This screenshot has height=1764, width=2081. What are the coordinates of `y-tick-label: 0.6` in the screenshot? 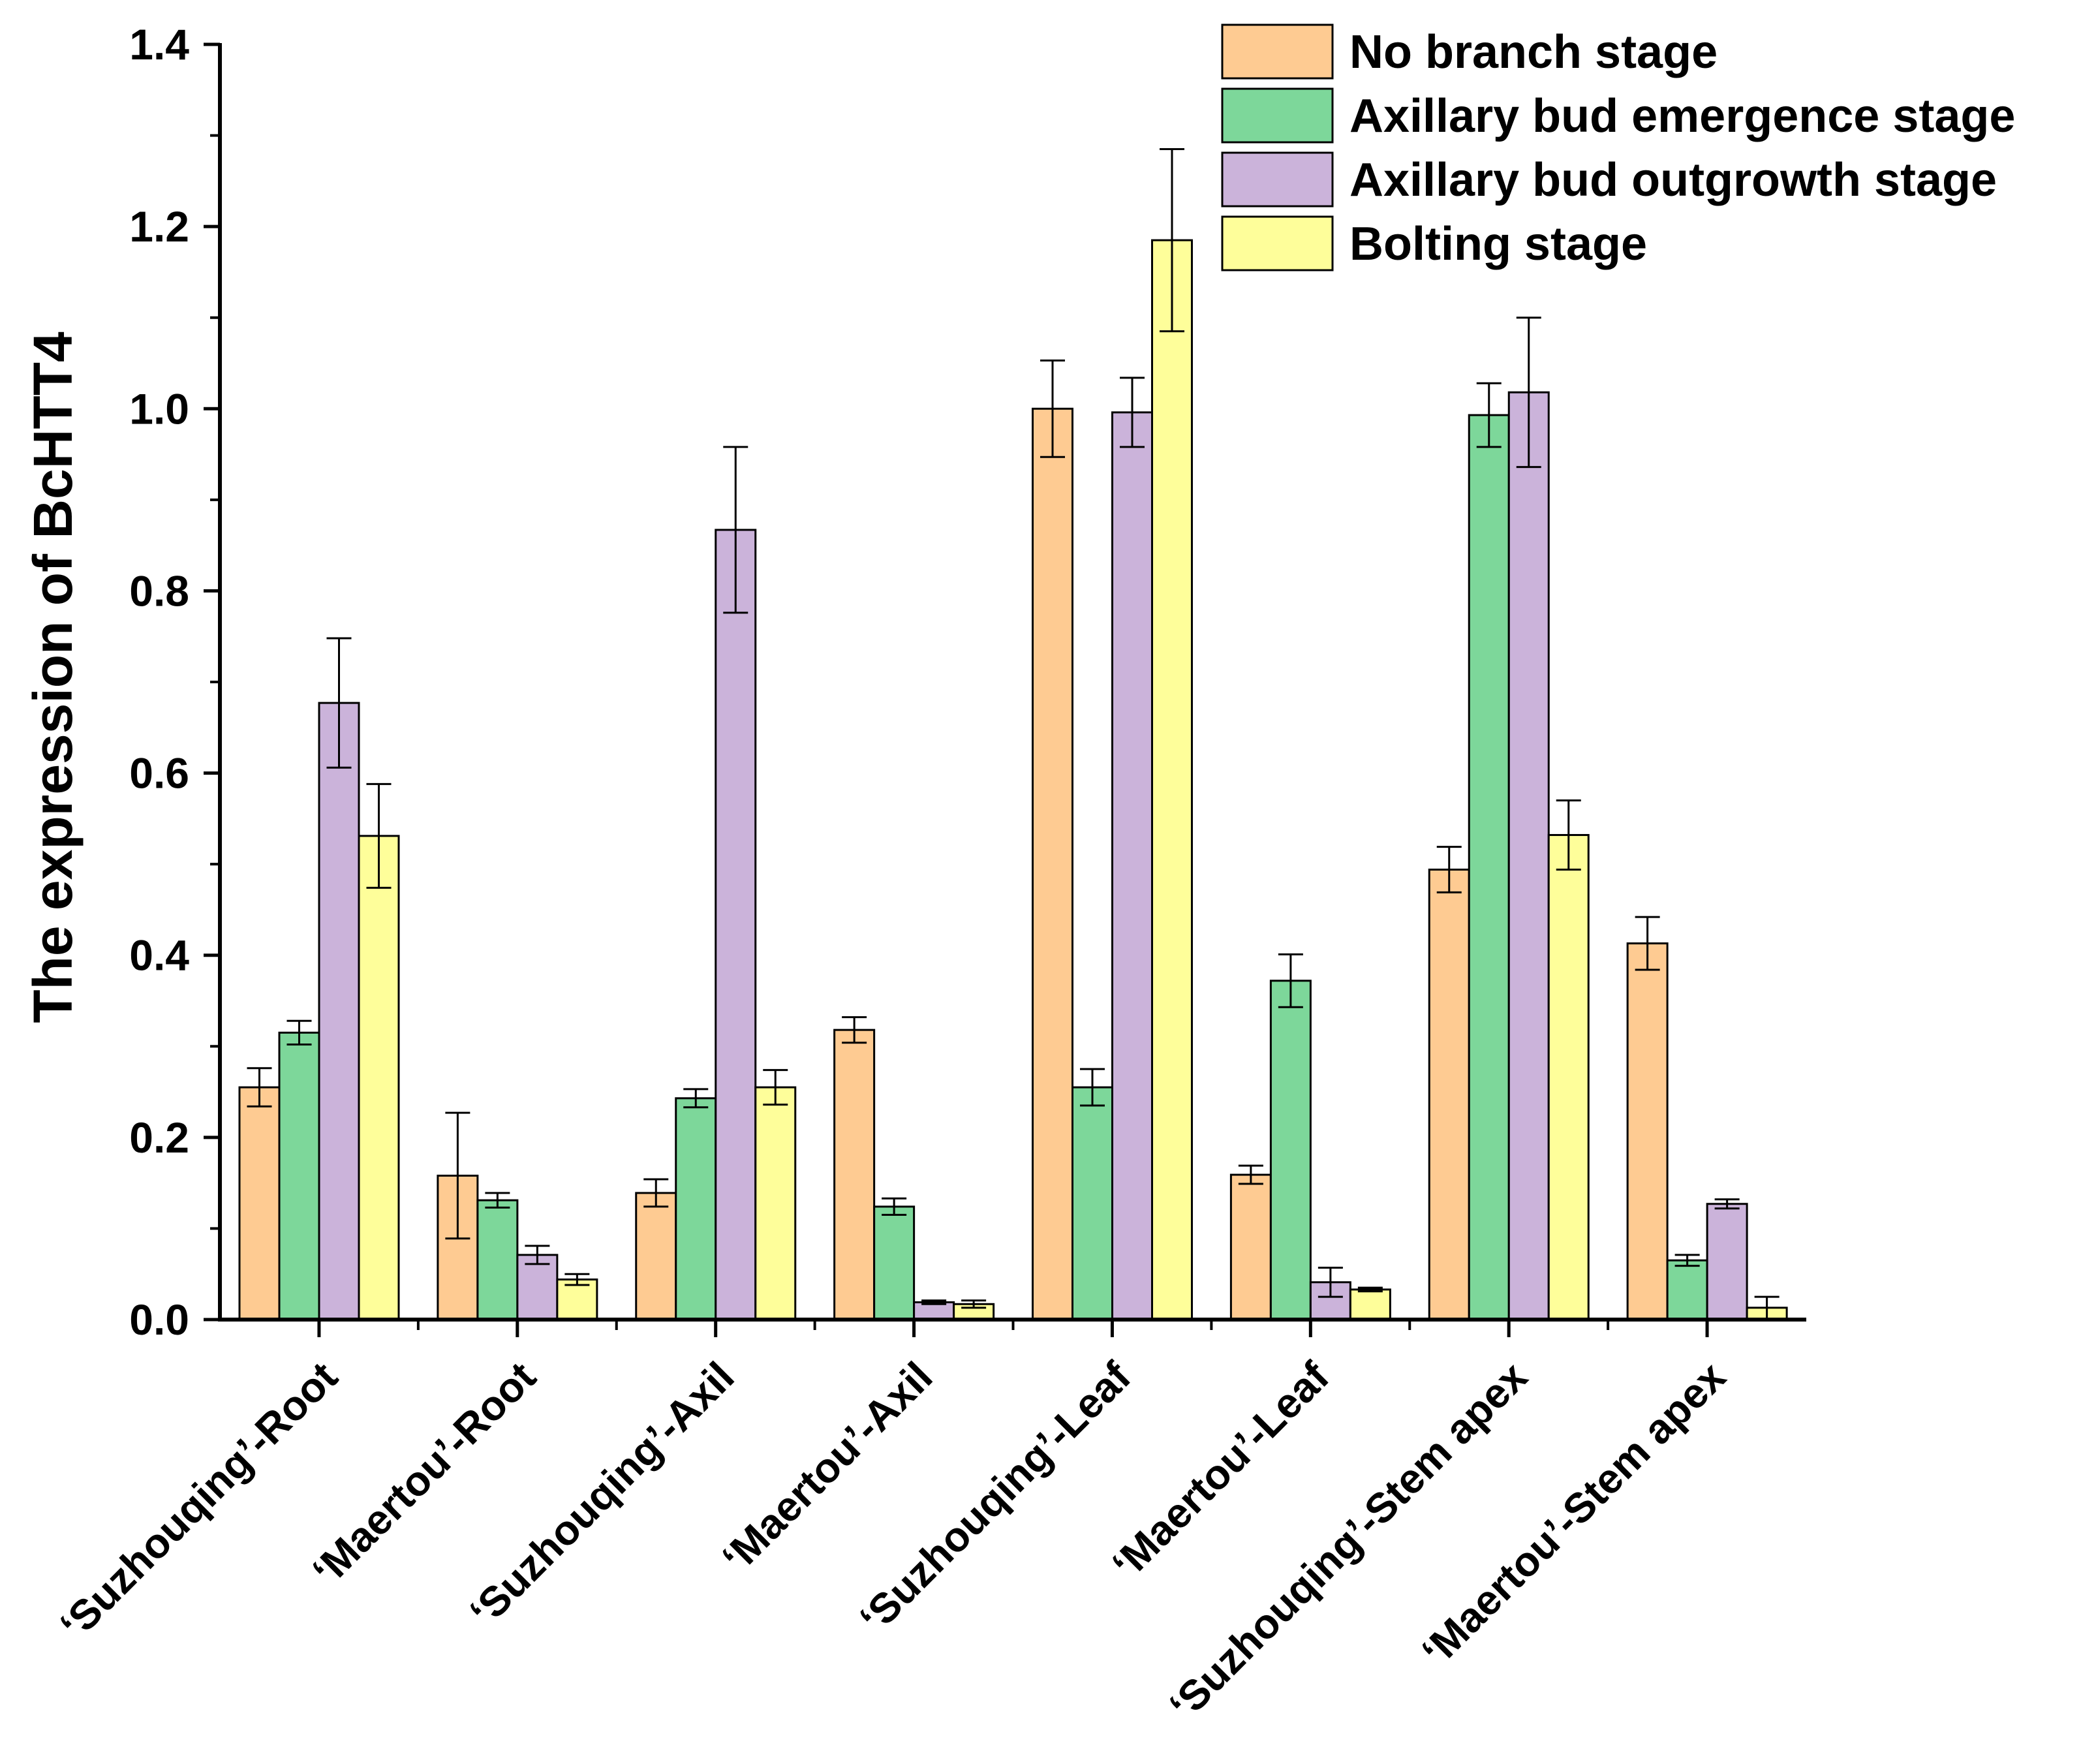 It's located at (159, 773).